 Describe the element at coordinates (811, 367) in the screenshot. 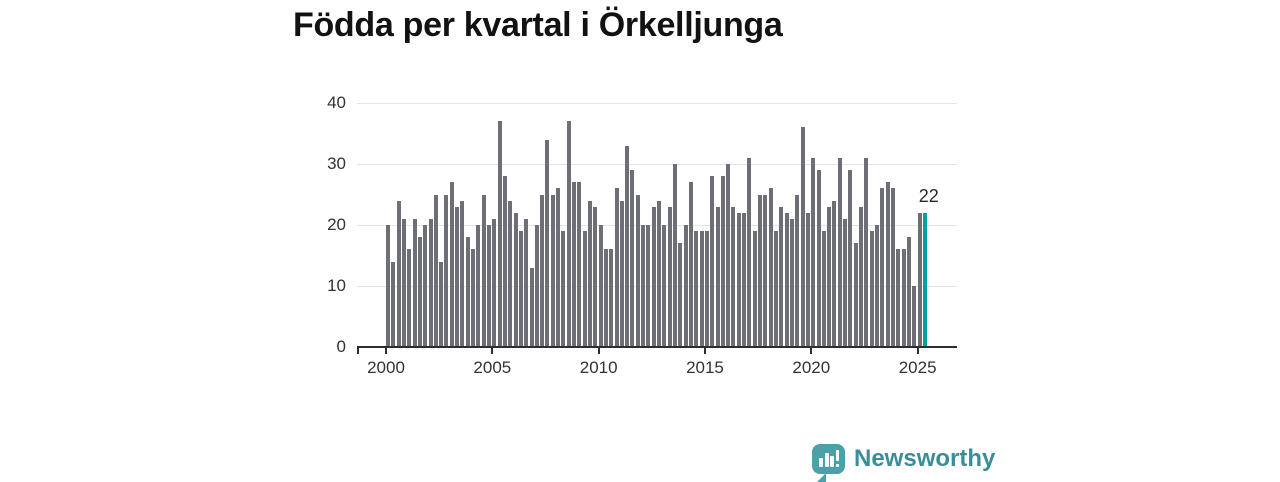

I see `x-axis-tick-label: 2020` at that location.